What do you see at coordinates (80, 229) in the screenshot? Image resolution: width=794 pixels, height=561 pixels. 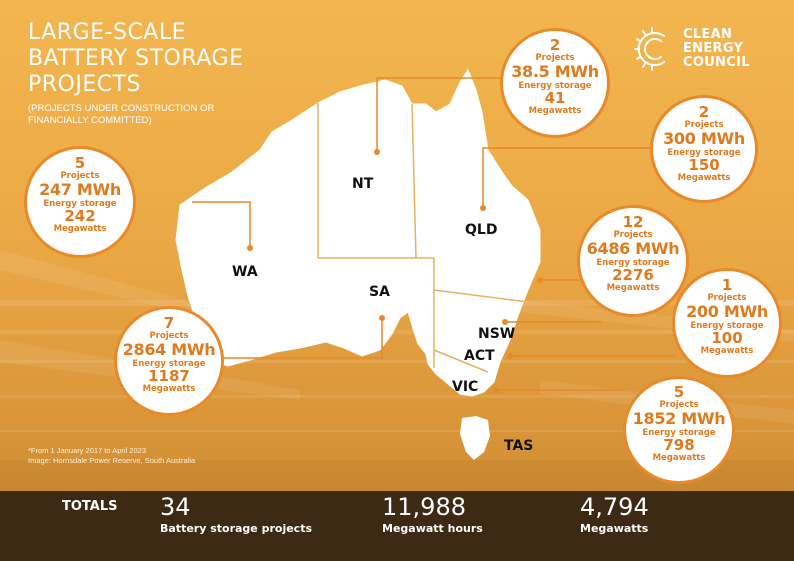 I see `wa-megawatts-label: Megawatts` at bounding box center [80, 229].